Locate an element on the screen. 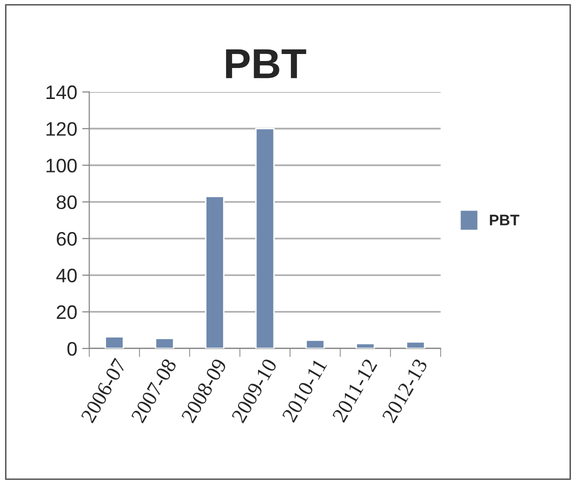 The height and width of the screenshot is (484, 576). y-tick-label: 100 is located at coordinates (61, 165).